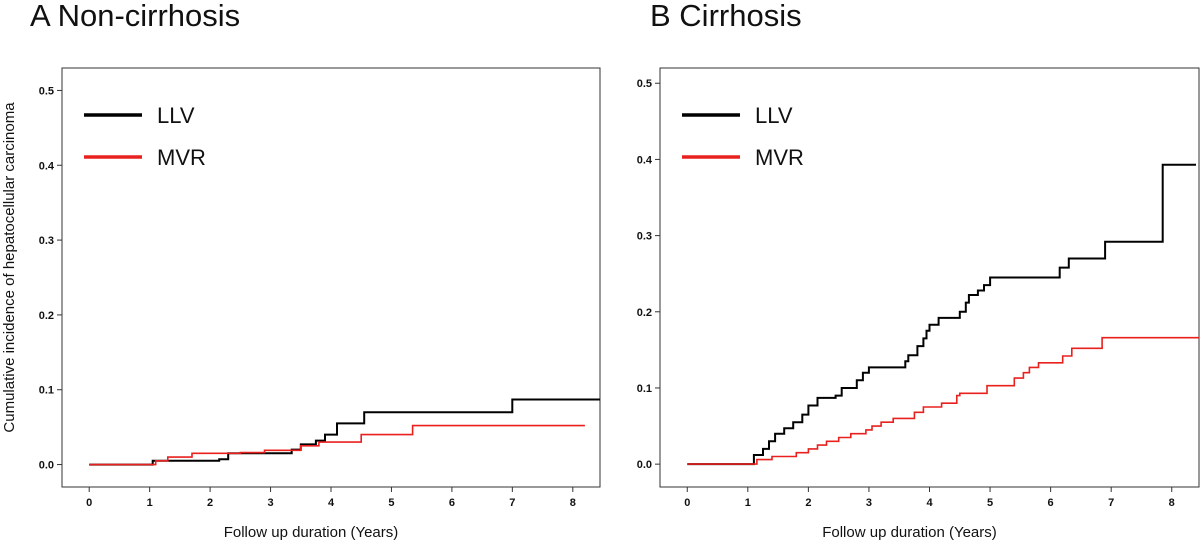 Image resolution: width=1204 pixels, height=546 pixels. Describe the element at coordinates (687, 503) in the screenshot. I see `x-tick-label-b: 0` at that location.